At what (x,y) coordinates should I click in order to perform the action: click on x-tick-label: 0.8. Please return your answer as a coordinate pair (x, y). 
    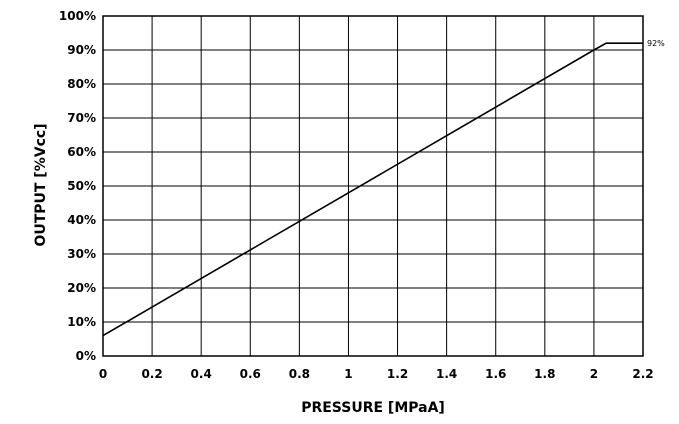
    Looking at the image, I should click on (299, 374).